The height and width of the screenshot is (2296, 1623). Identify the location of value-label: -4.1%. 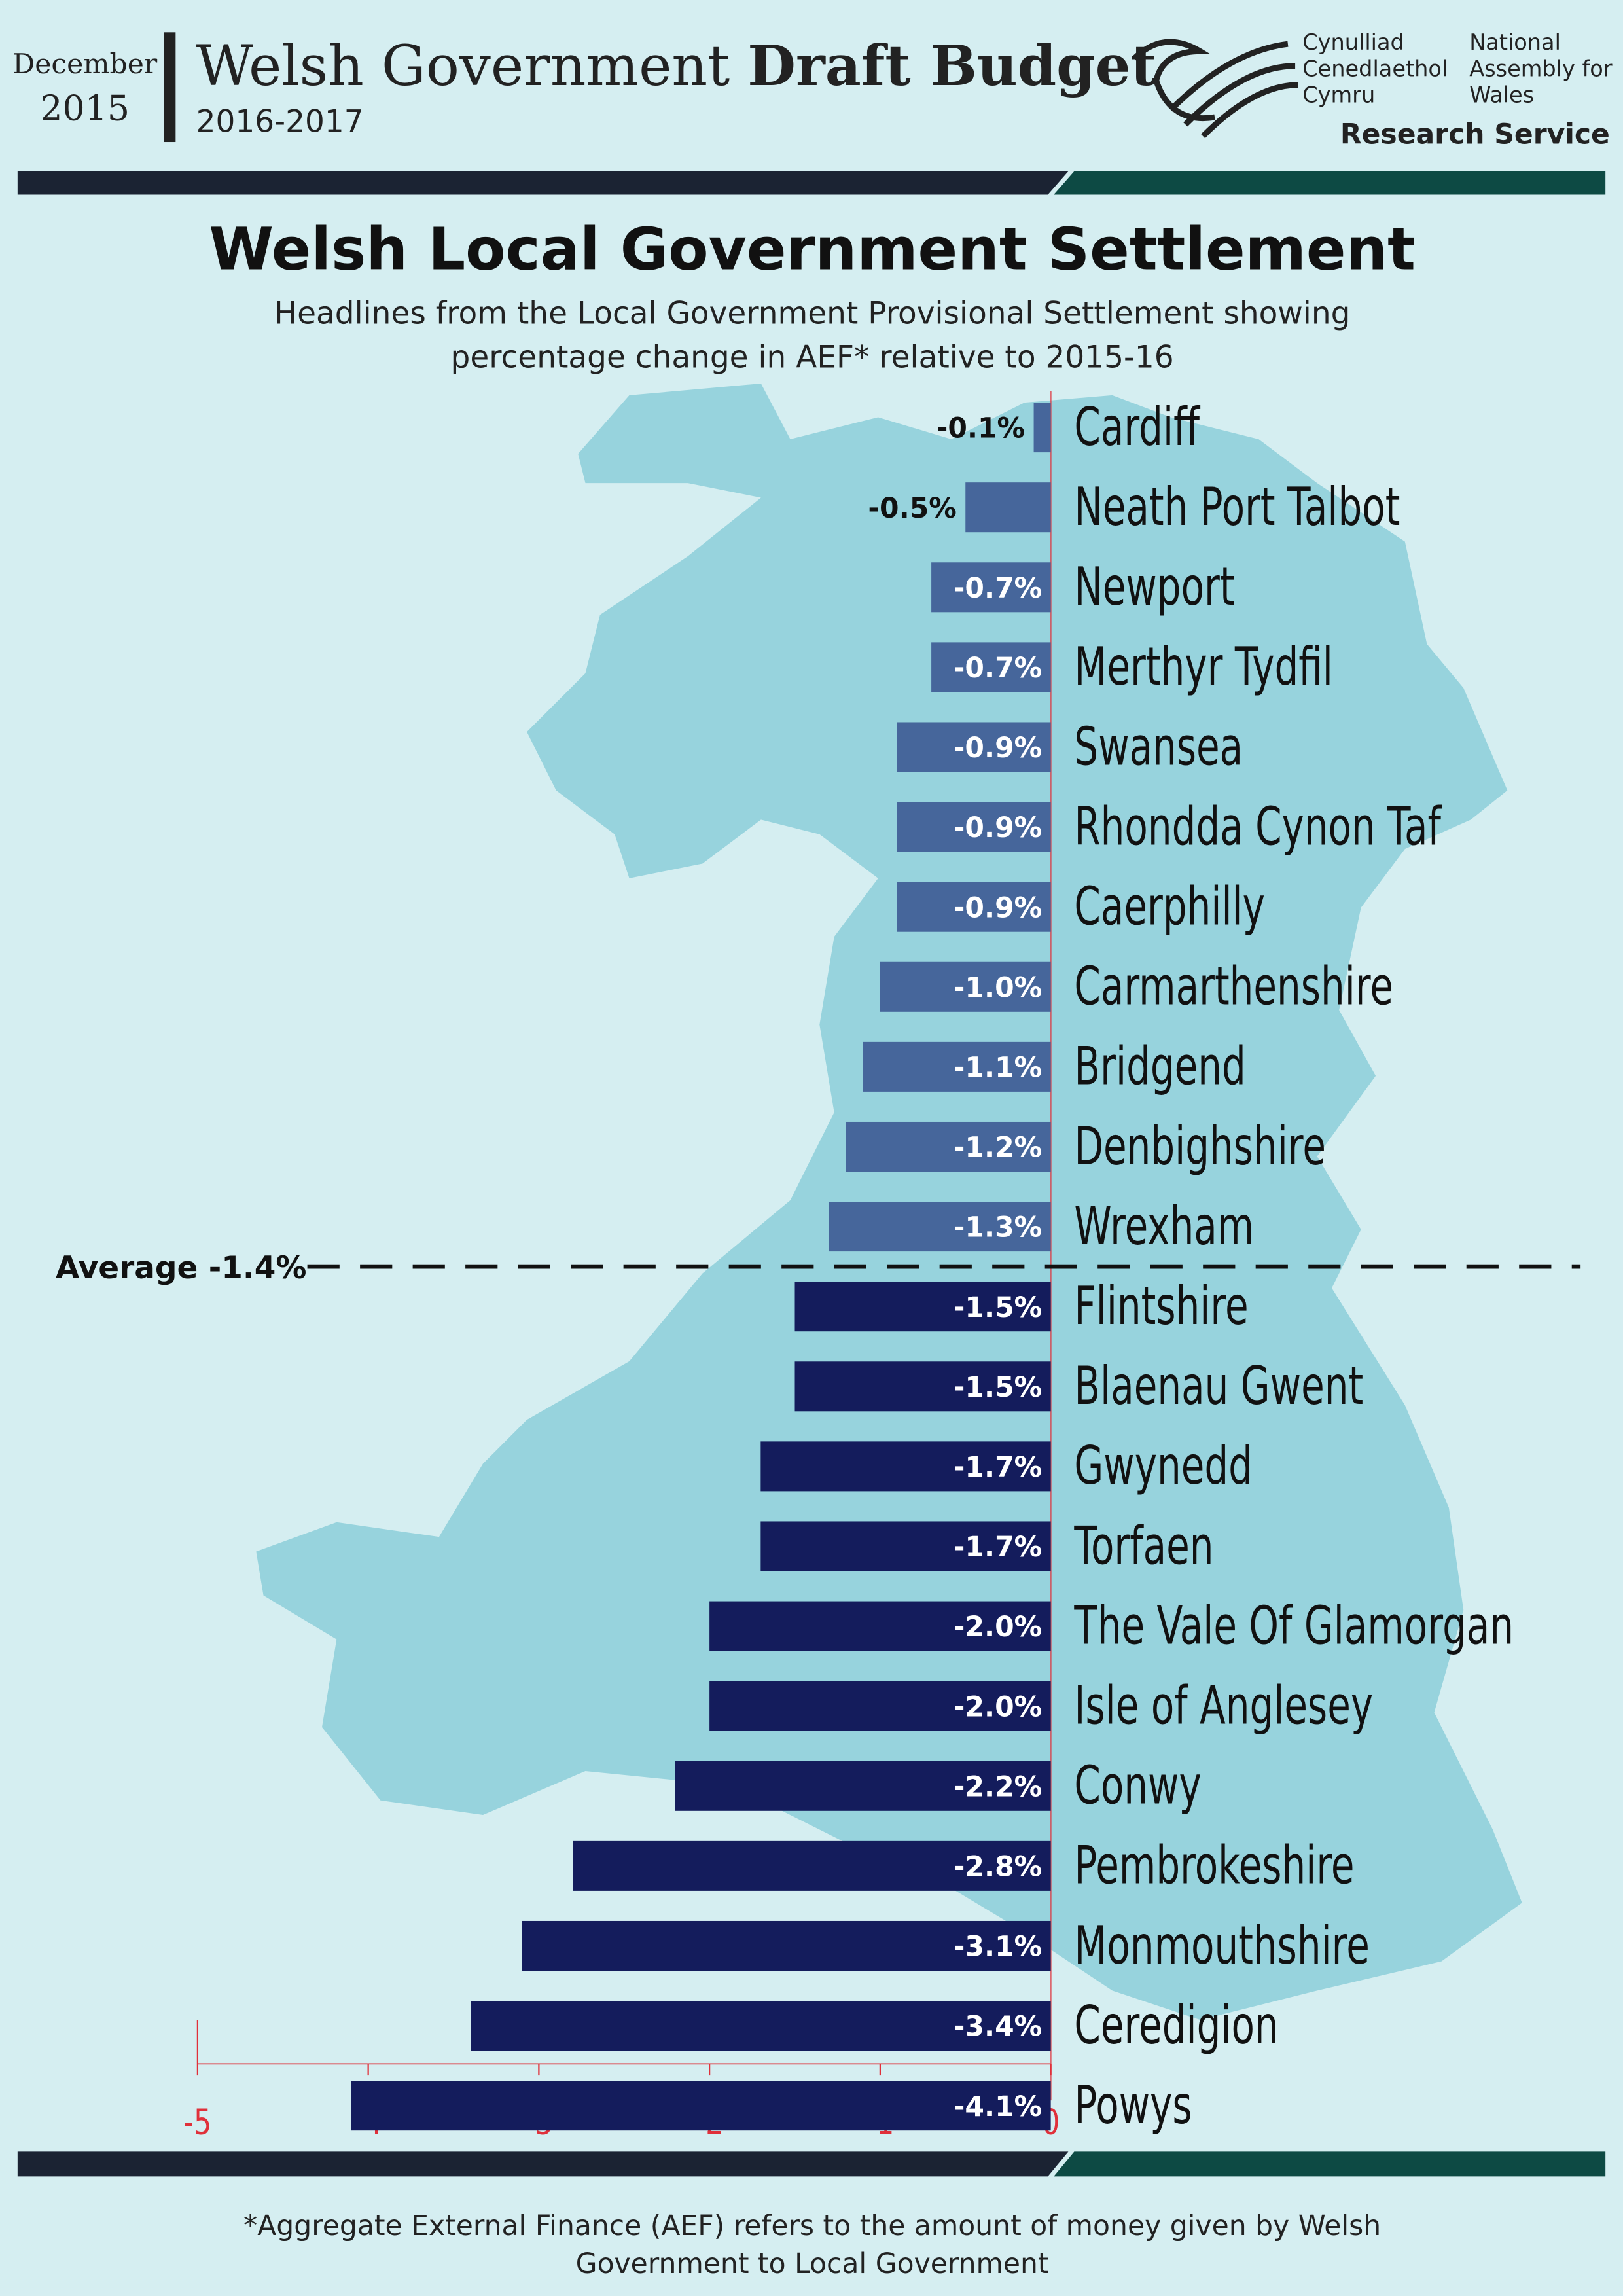
(998, 2107).